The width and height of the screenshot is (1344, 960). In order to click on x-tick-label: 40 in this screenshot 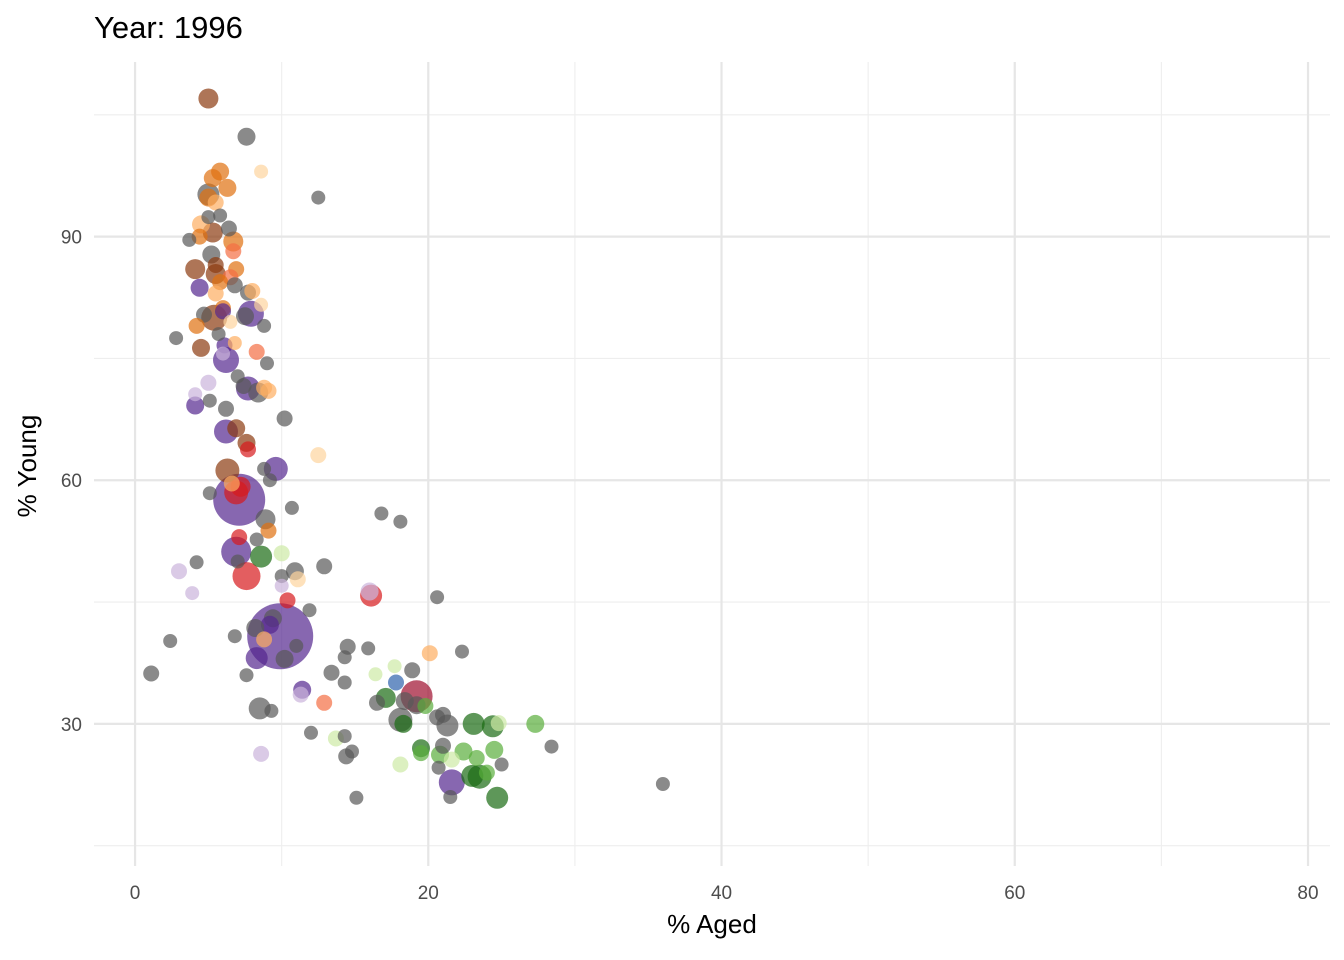, I will do `click(721, 893)`.